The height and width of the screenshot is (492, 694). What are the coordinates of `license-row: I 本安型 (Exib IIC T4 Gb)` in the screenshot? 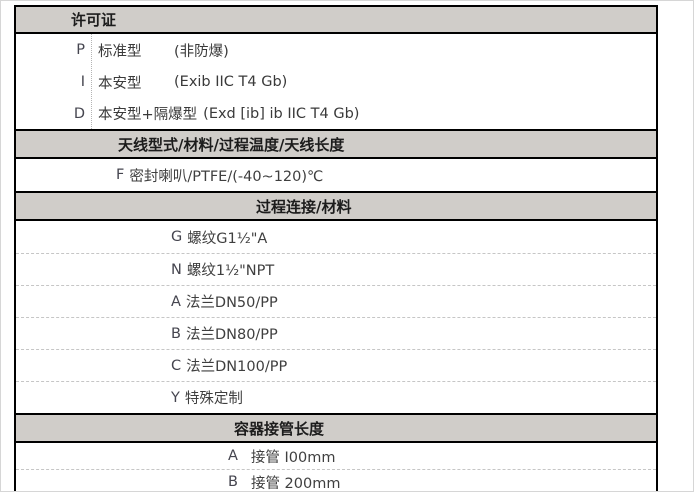 It's located at (336, 82).